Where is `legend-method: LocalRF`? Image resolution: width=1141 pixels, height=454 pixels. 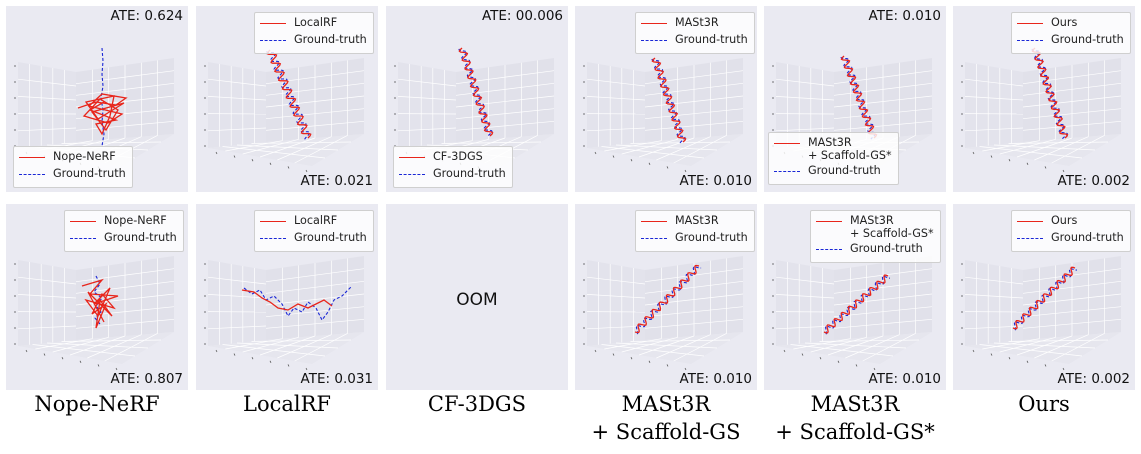
legend-method: LocalRF is located at coordinates (316, 220).